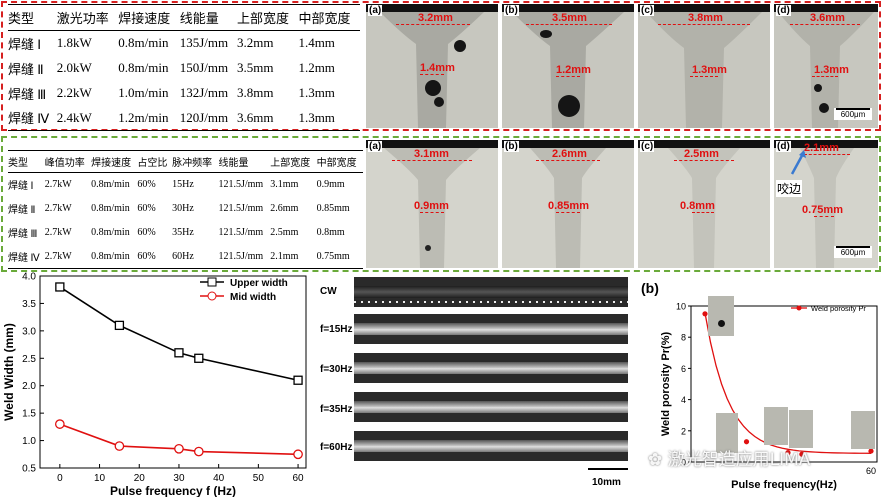 The height and width of the screenshot is (497, 885). What do you see at coordinates (241, 208) in the screenshot?
I see `table2-cell: 121.5J/mm` at bounding box center [241, 208].